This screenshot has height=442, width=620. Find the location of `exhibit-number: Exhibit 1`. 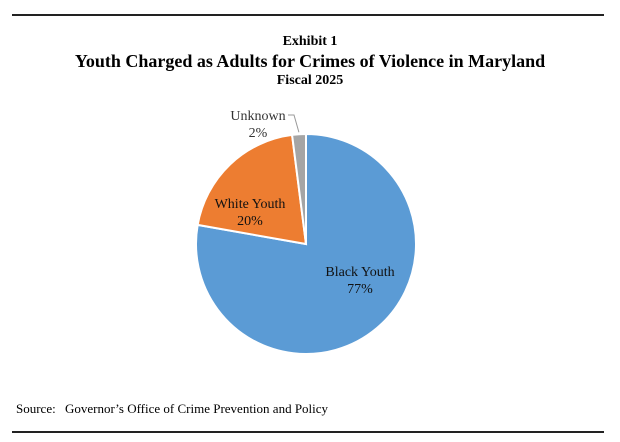

exhibit-number: Exhibit 1 is located at coordinates (310, 41).